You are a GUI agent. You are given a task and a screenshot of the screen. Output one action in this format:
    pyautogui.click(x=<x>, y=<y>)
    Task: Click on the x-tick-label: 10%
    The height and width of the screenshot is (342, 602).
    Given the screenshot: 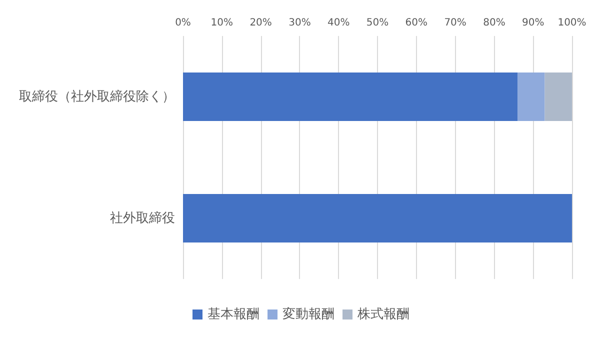 What is the action you would take?
    pyautogui.click(x=222, y=23)
    